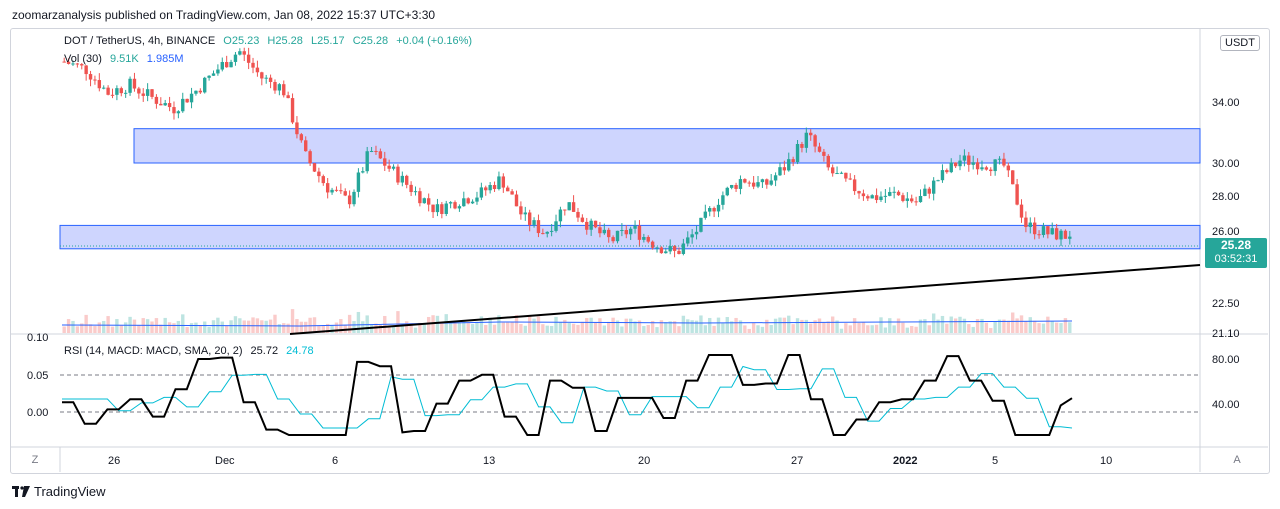 This screenshot has height=509, width=1280. I want to click on auto-scale-z-button: Z, so click(35, 460).